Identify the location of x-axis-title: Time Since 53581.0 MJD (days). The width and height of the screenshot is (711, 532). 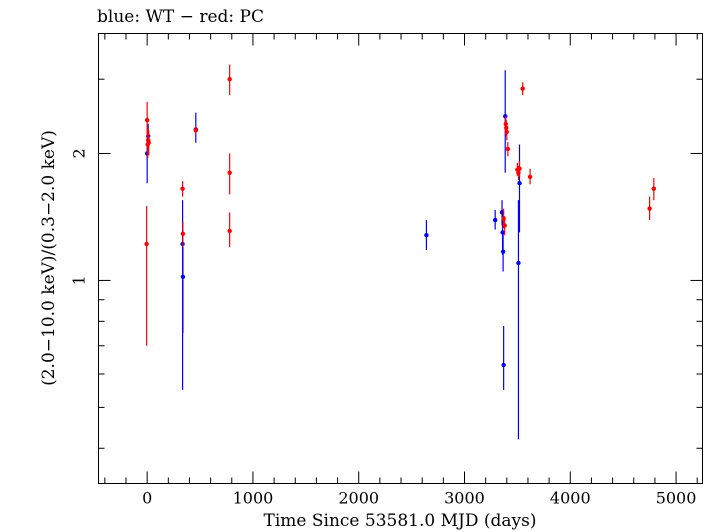
(400, 521).